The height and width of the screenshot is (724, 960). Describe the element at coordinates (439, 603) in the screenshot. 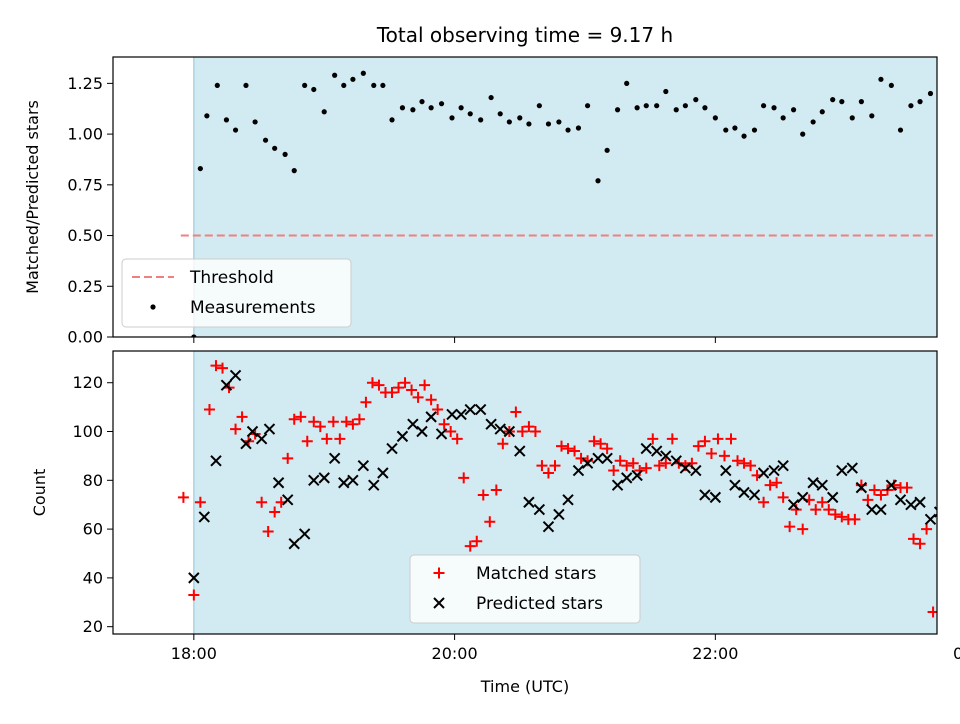

I see `legend-predicted-swatch` at that location.